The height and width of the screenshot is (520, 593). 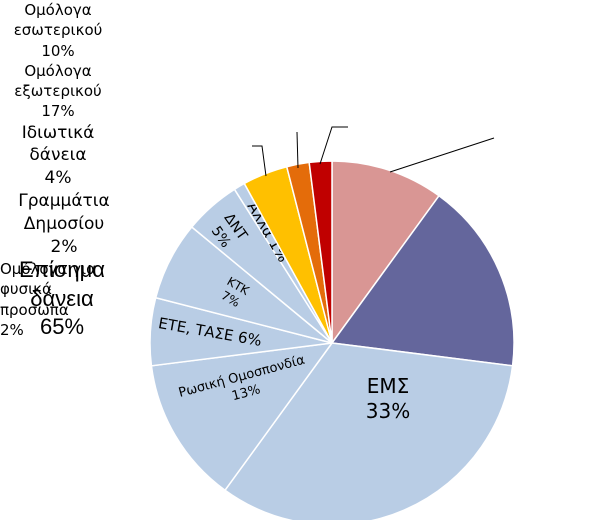 I want to click on annotation-text: Επίσημα δάνεια, so click(x=62, y=284).